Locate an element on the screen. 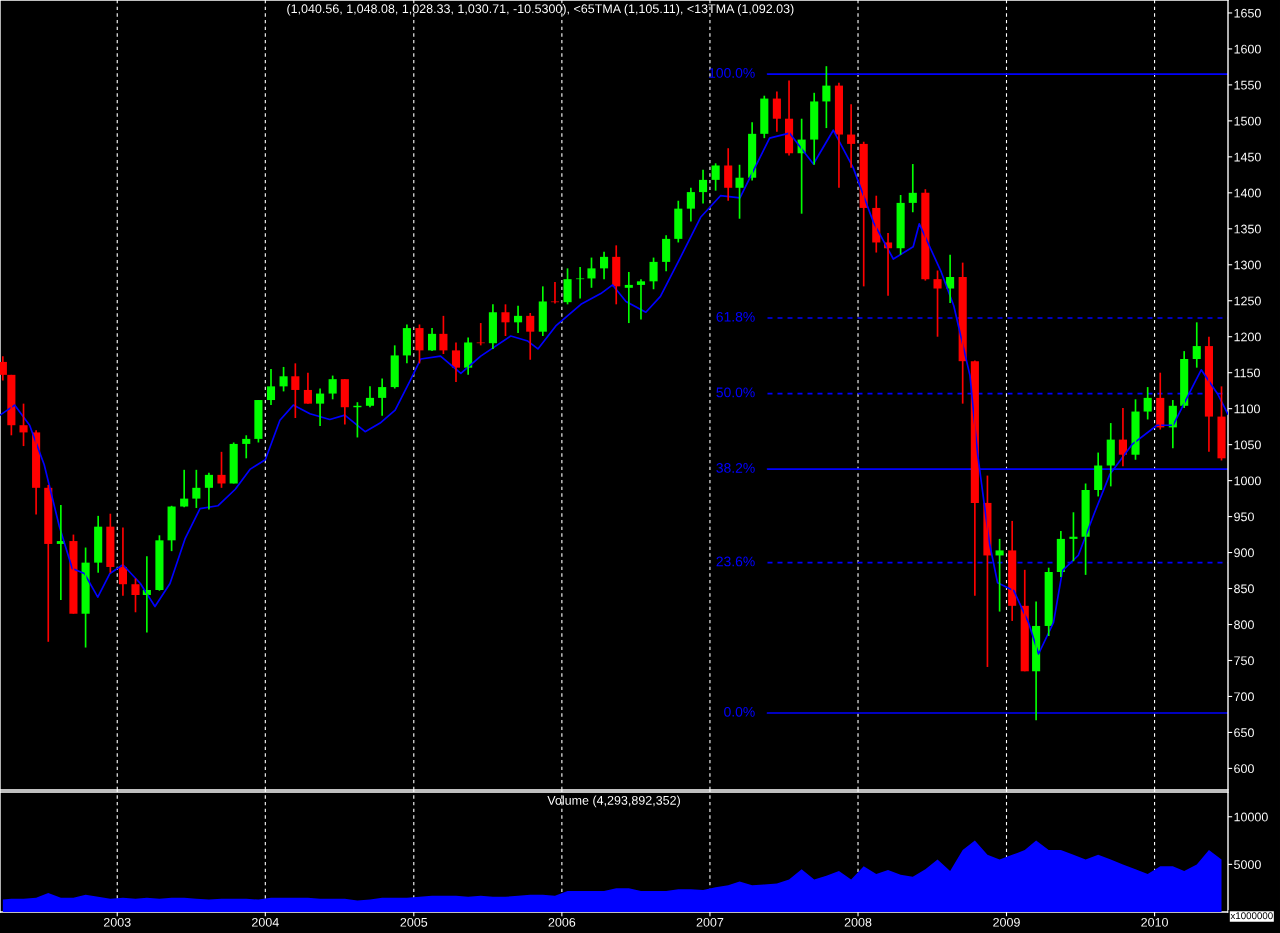 Image resolution: width=1280 pixels, height=933 pixels. y-tick-label: 750 is located at coordinates (1244, 661).